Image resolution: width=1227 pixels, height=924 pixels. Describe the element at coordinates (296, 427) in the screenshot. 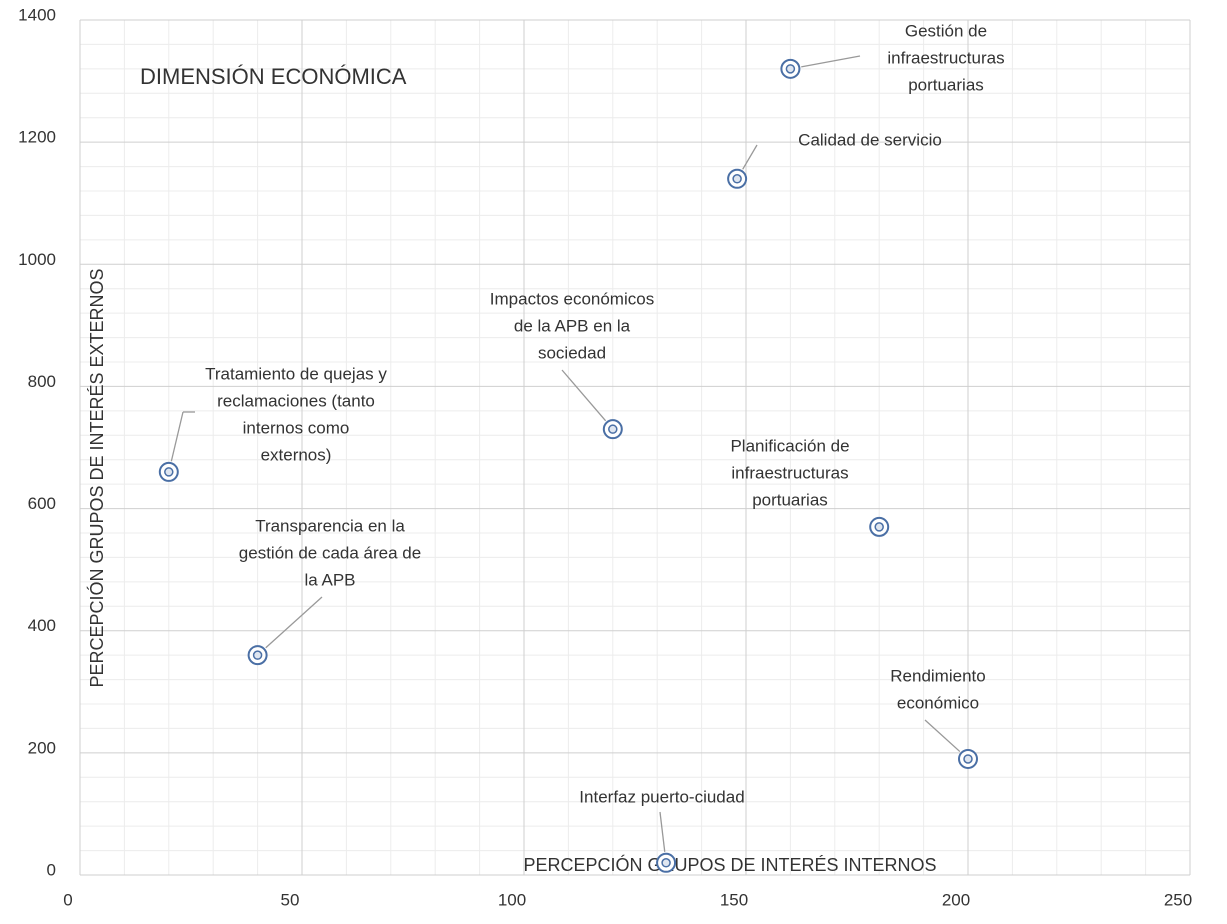

I see `point-label: internos como` at that location.